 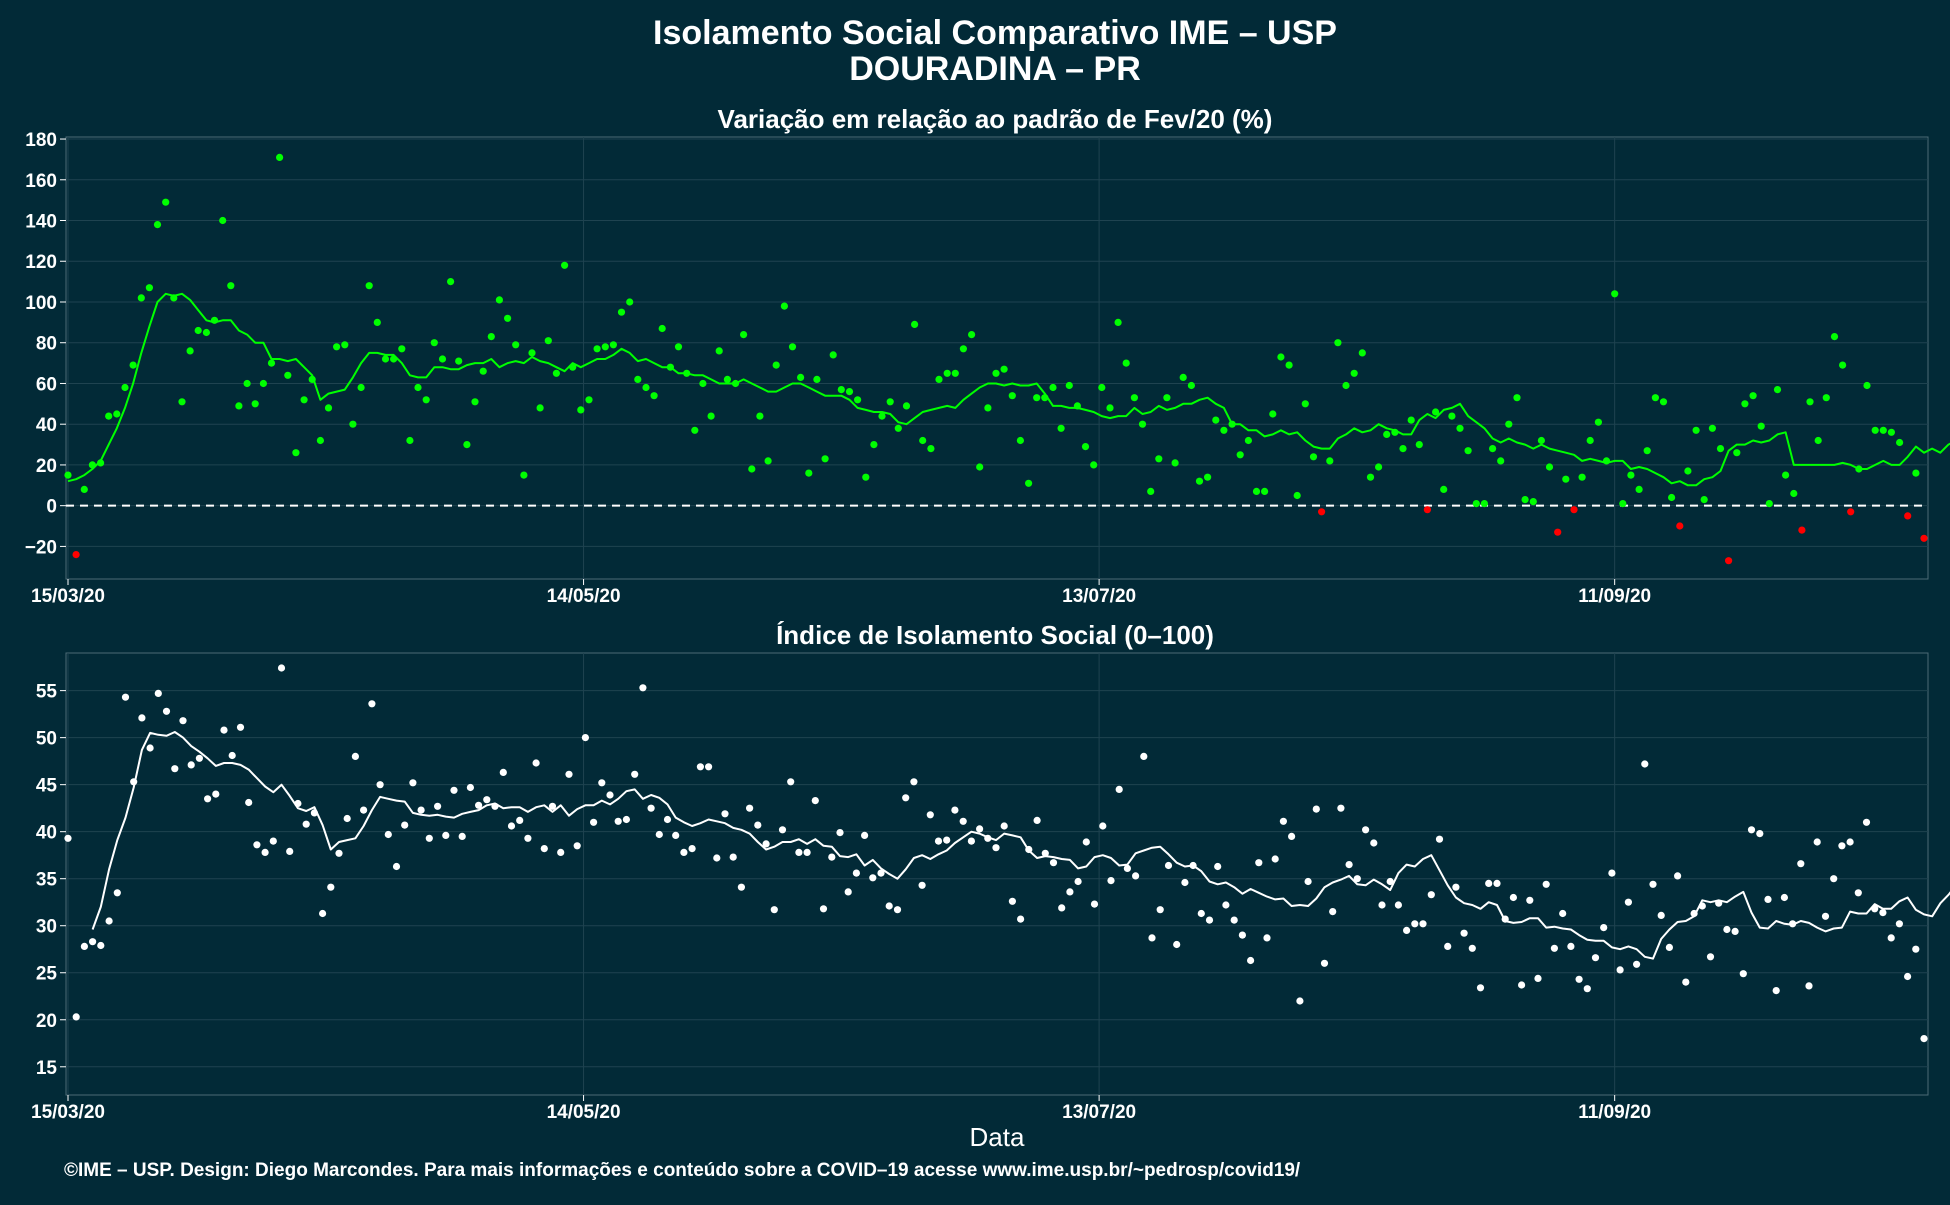 What do you see at coordinates (51, 507) in the screenshot?
I see `y-tick-label: 0` at bounding box center [51, 507].